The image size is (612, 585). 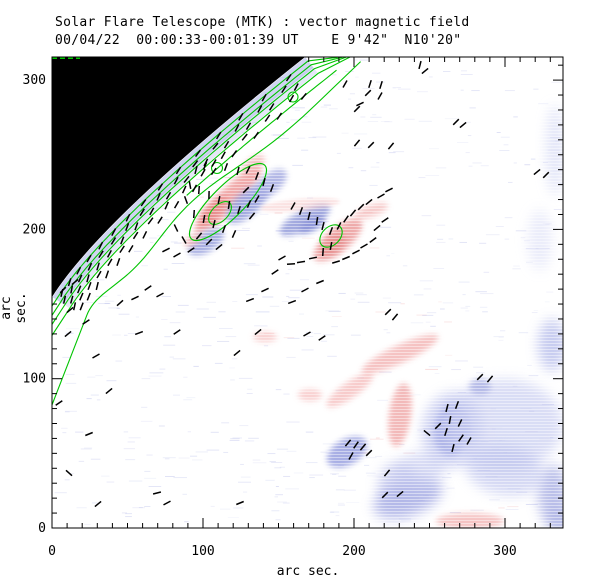 I want to click on x-tick-label: 0, so click(x=52, y=551).